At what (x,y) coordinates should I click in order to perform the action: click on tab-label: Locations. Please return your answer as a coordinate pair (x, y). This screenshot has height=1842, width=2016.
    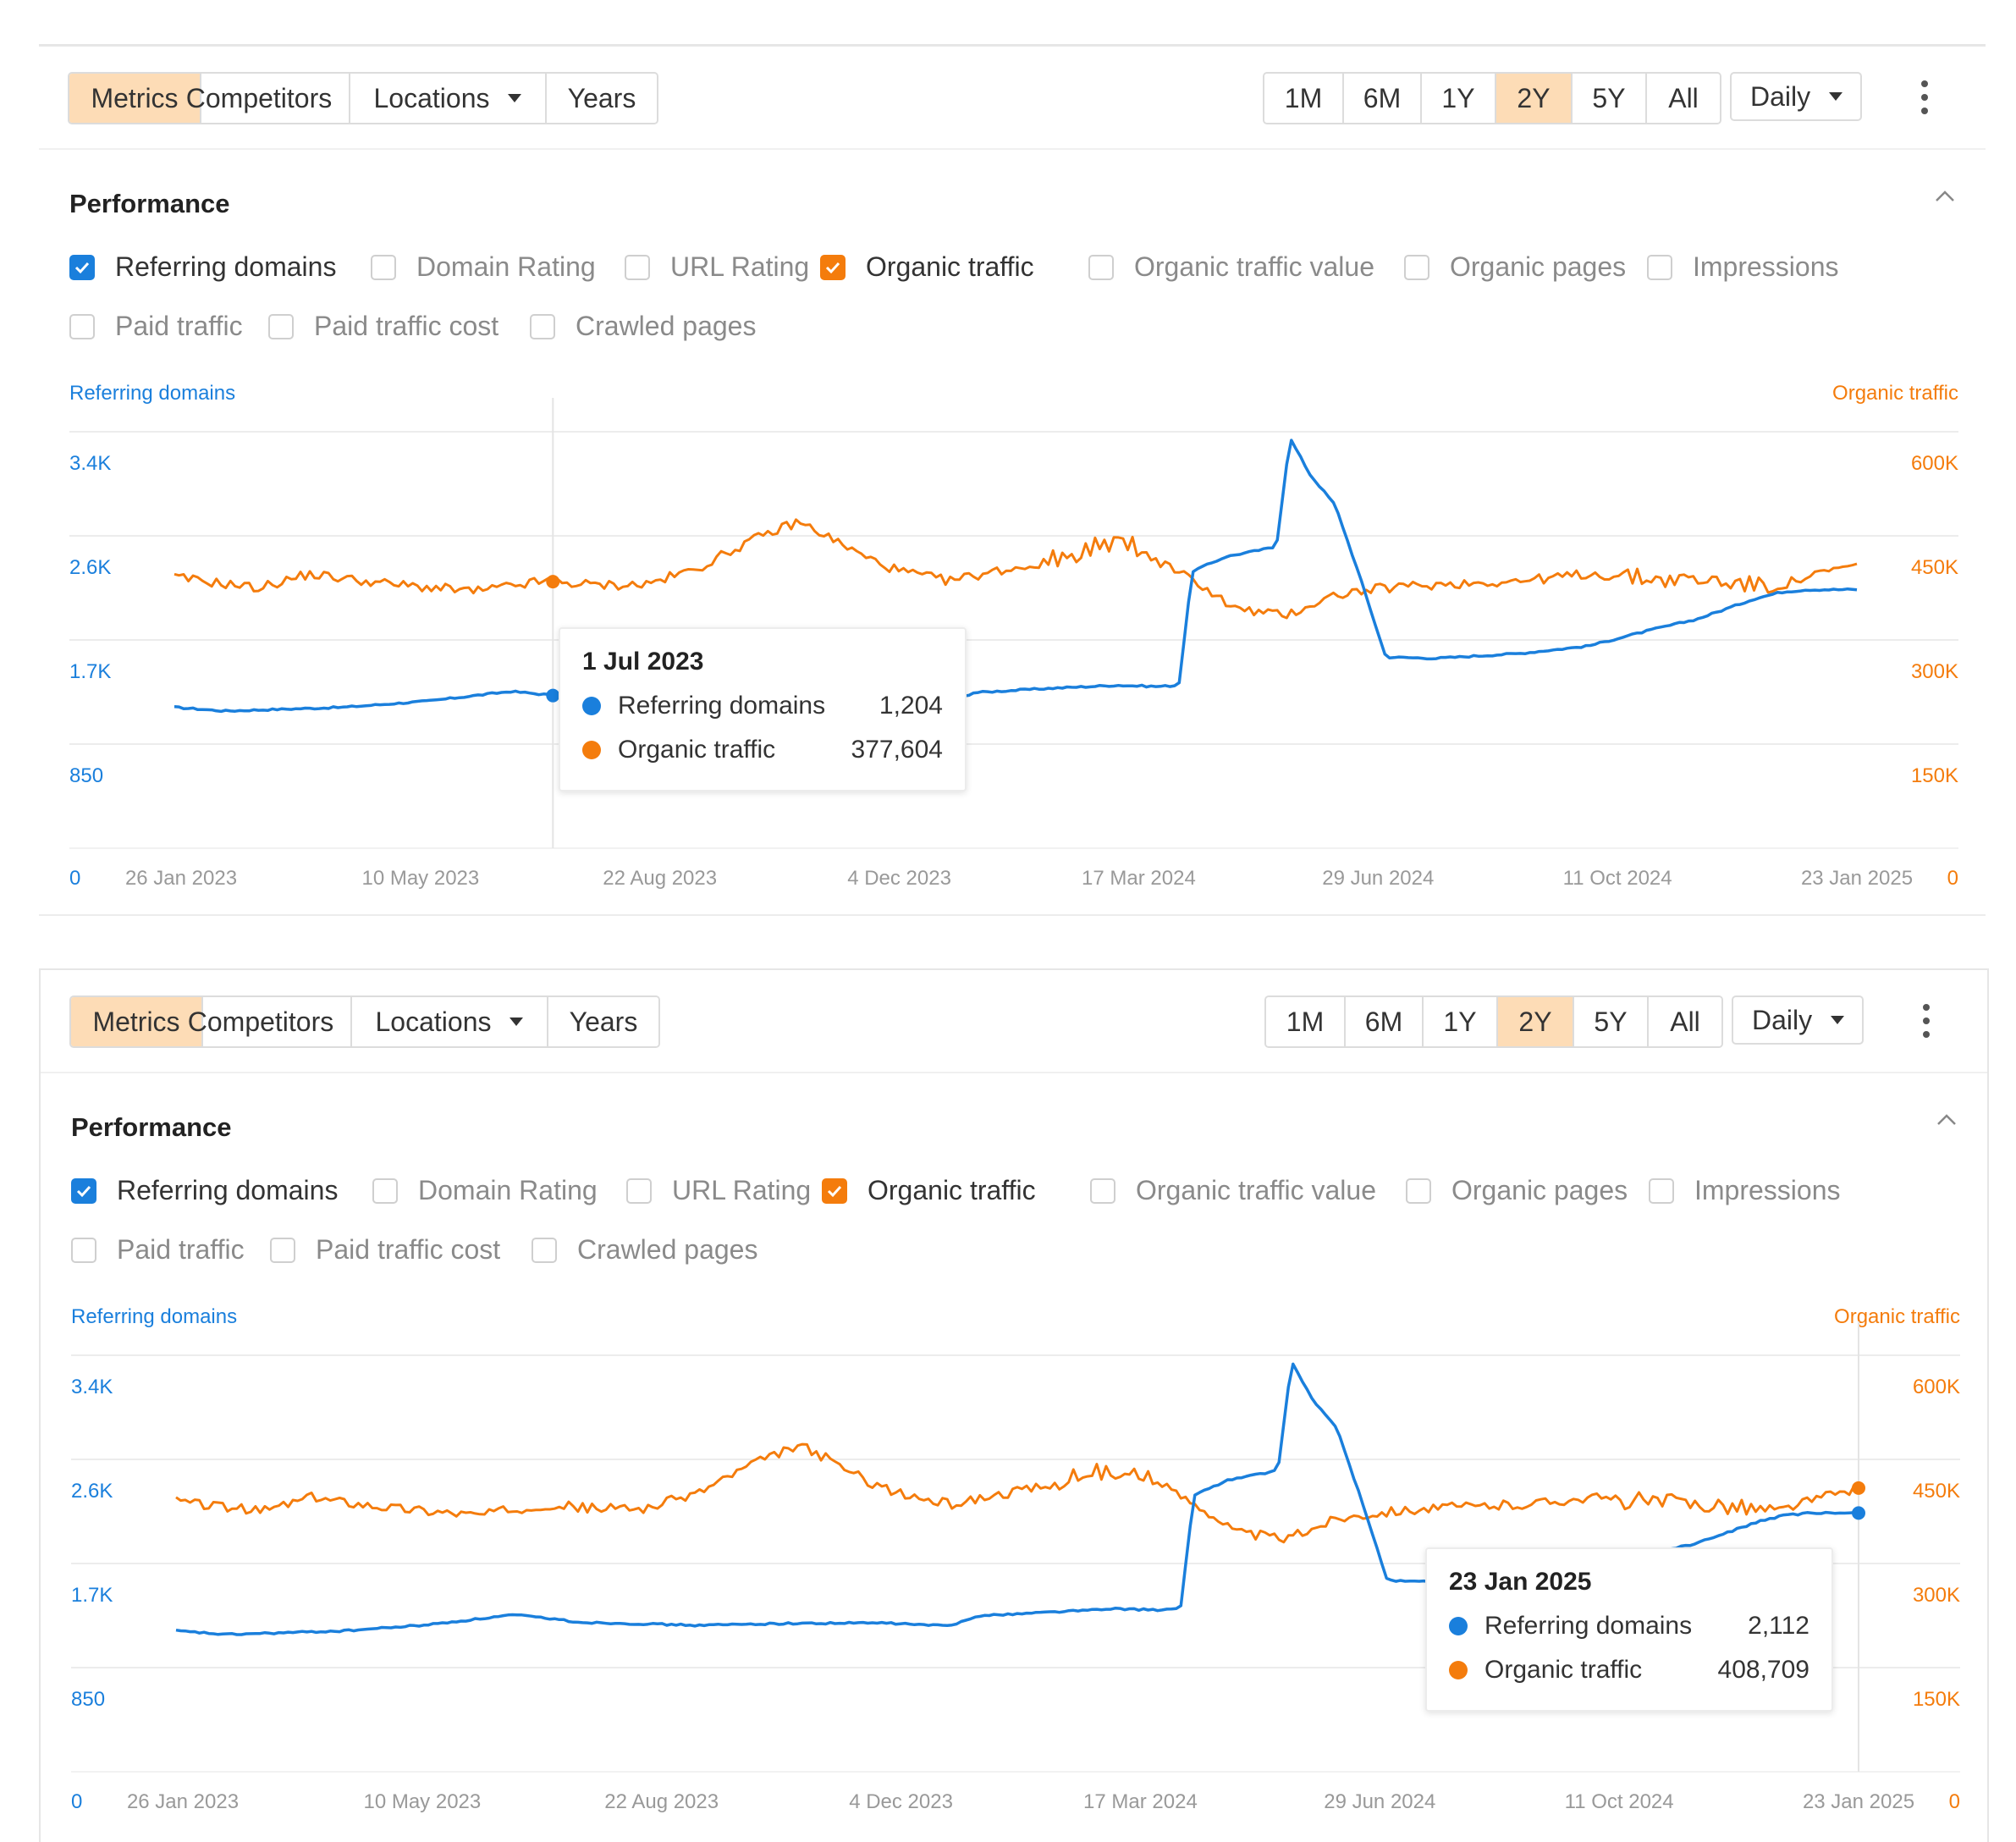
    Looking at the image, I should click on (431, 98).